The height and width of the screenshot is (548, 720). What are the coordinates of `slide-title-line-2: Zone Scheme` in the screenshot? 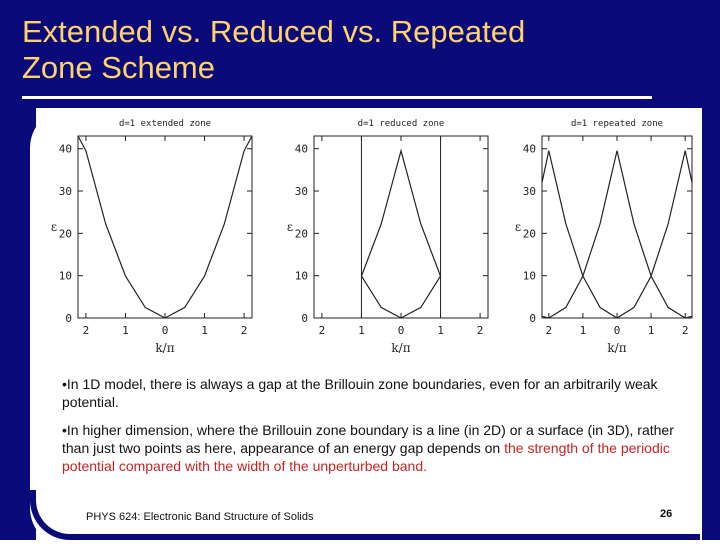 It's located at (118, 67).